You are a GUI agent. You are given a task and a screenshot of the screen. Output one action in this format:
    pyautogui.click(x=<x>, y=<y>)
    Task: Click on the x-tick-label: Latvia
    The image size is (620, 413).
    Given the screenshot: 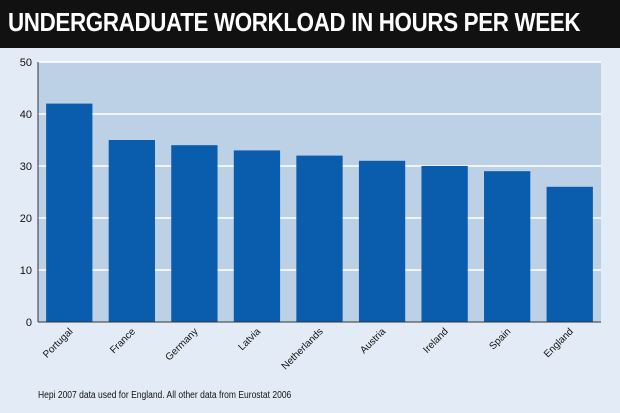 What is the action you would take?
    pyautogui.click(x=249, y=339)
    